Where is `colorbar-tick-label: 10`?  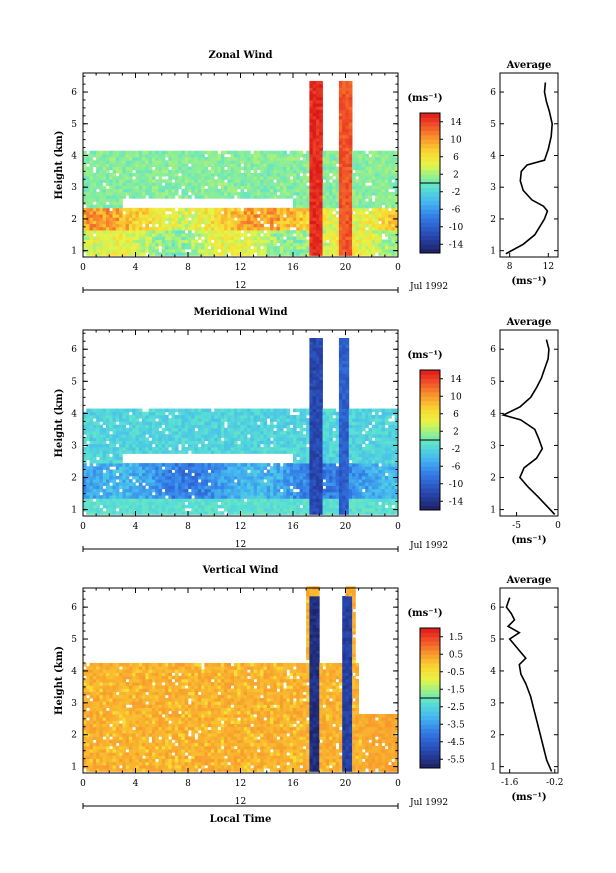 colorbar-tick-label: 10 is located at coordinates (456, 140).